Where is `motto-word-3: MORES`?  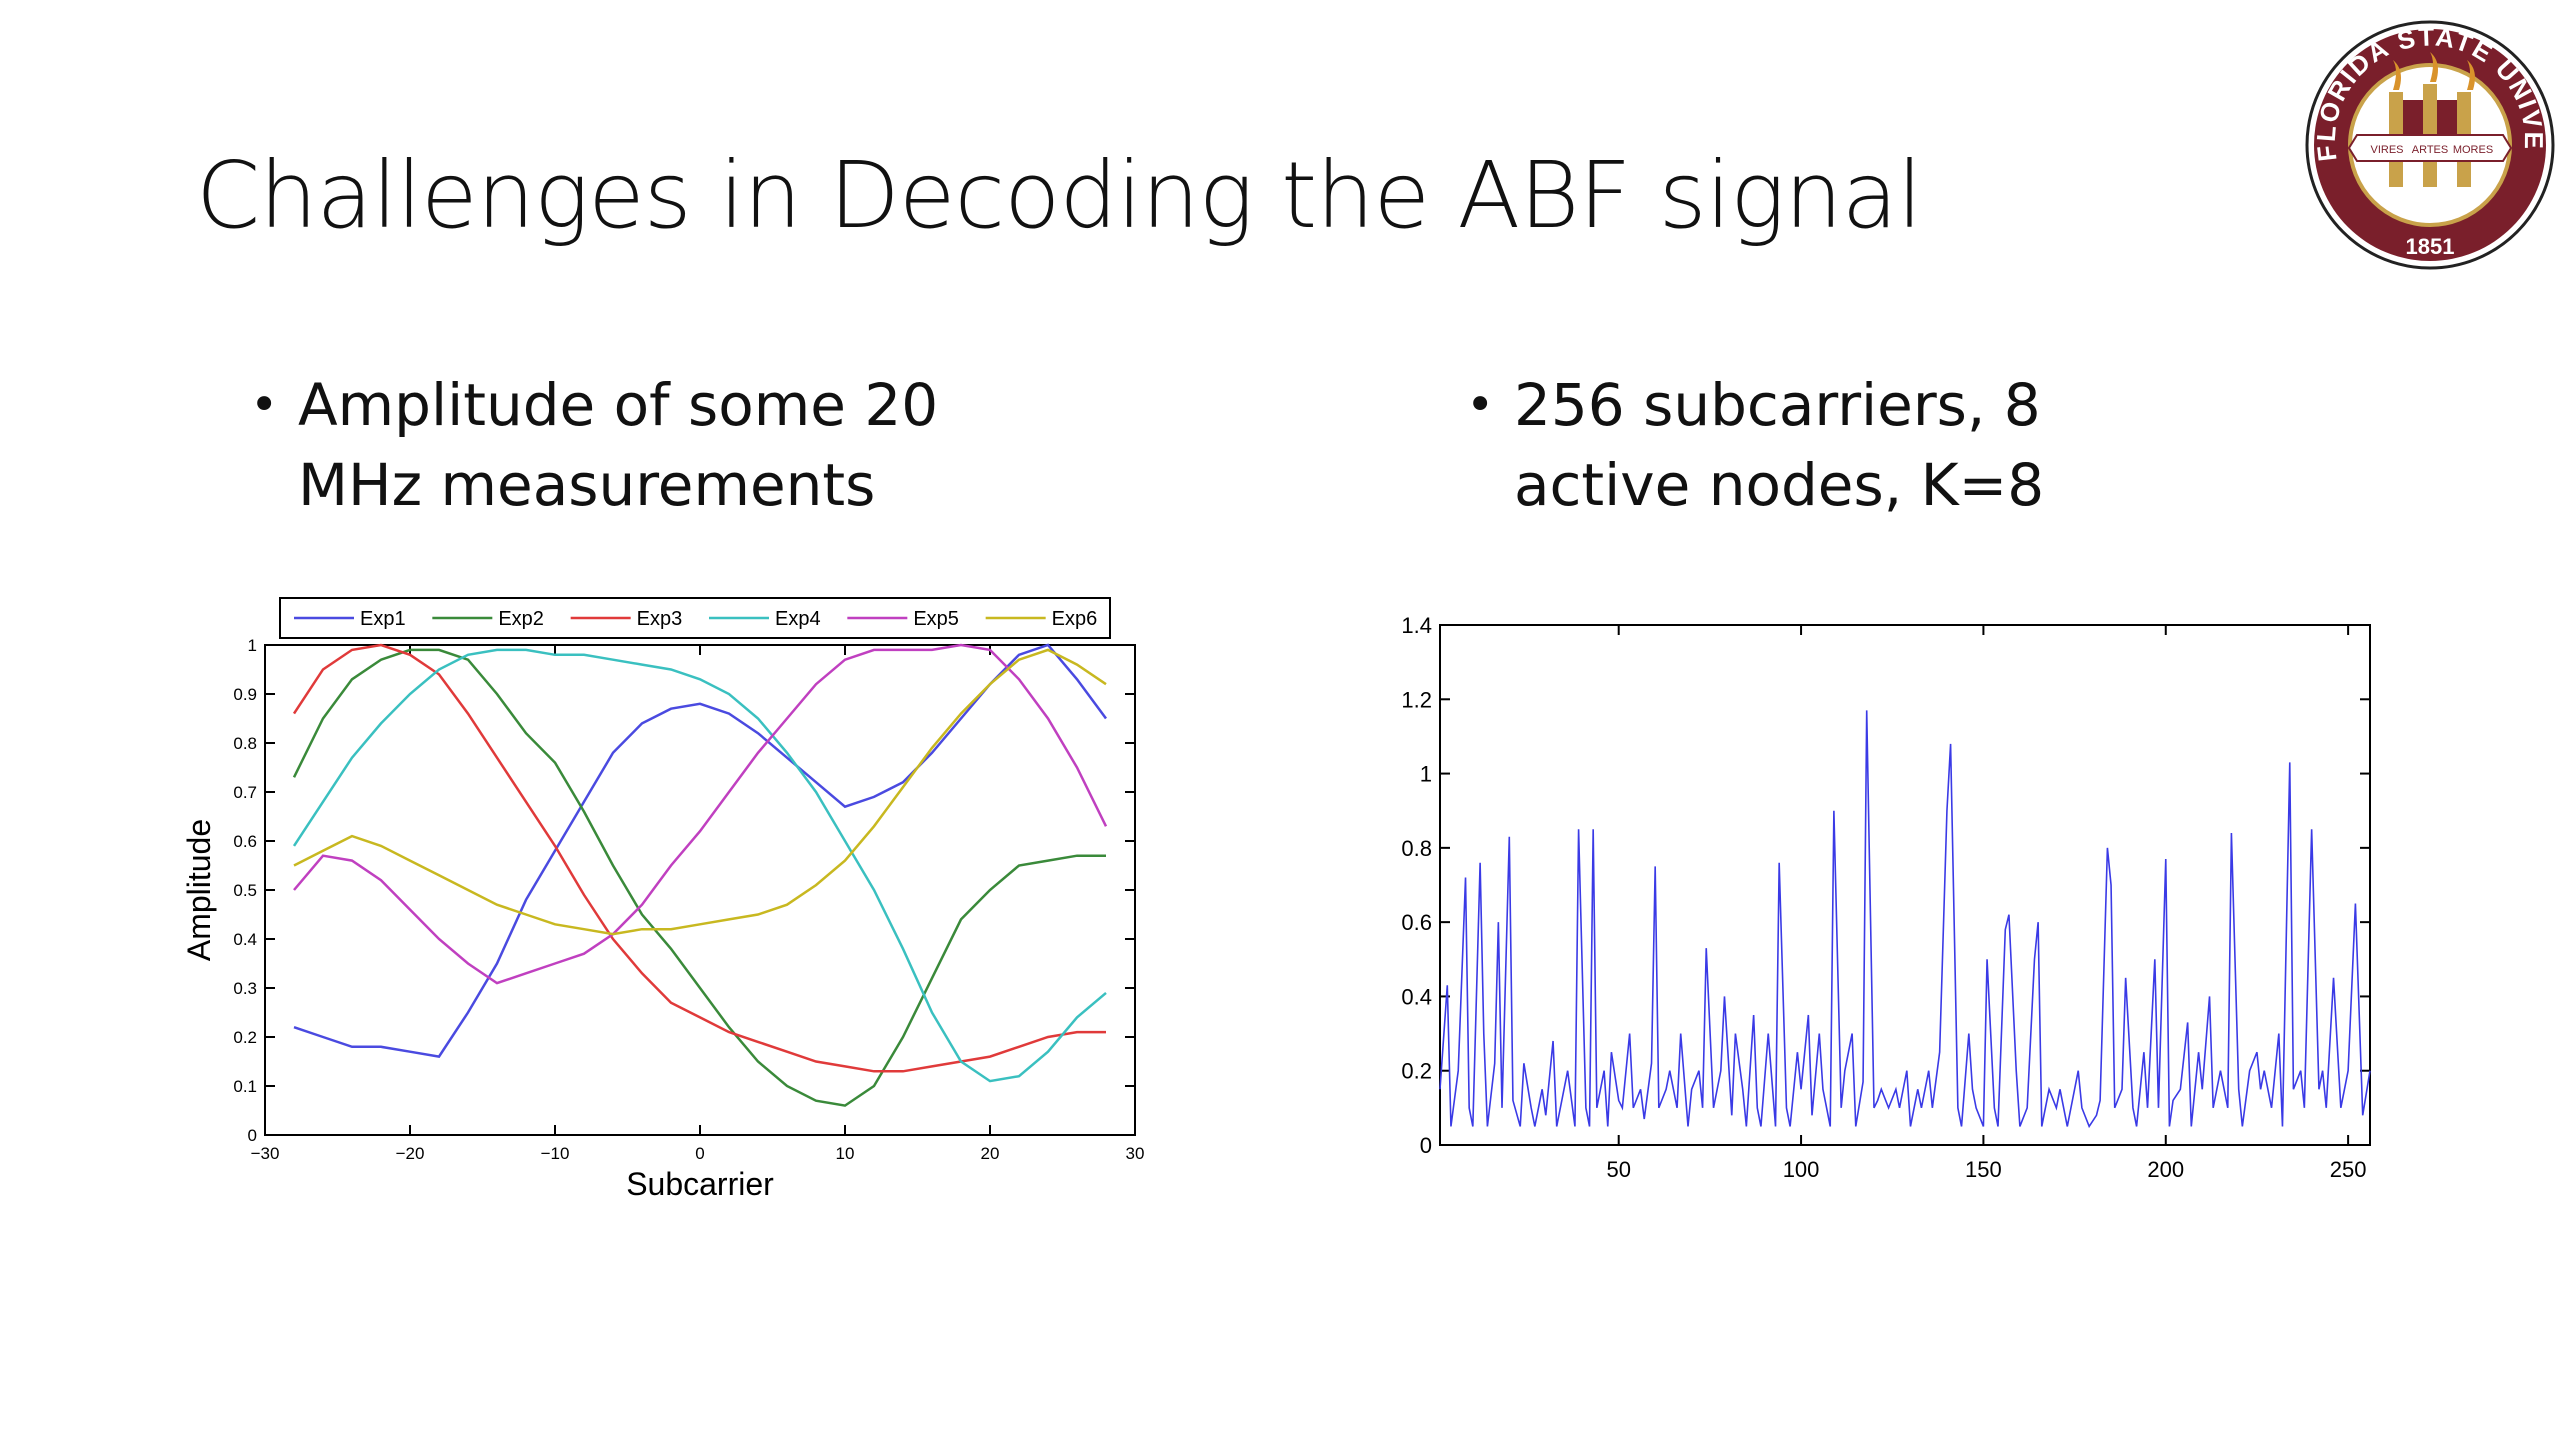 motto-word-3: MORES is located at coordinates (2473, 150).